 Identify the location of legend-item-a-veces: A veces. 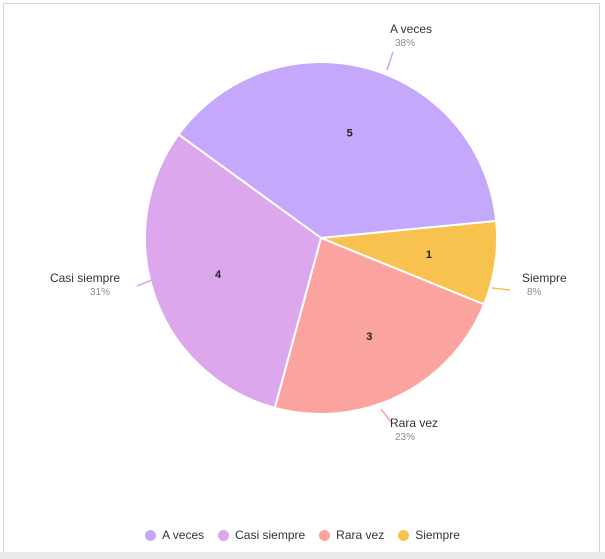
(174, 535).